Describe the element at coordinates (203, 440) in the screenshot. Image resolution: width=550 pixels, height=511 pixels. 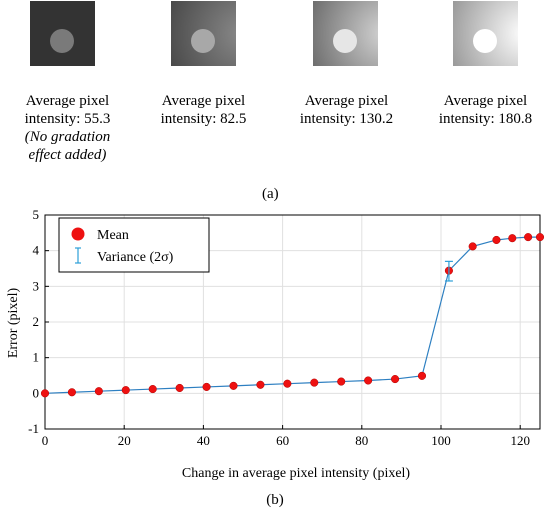
I see `x-tick-label: 40` at that location.